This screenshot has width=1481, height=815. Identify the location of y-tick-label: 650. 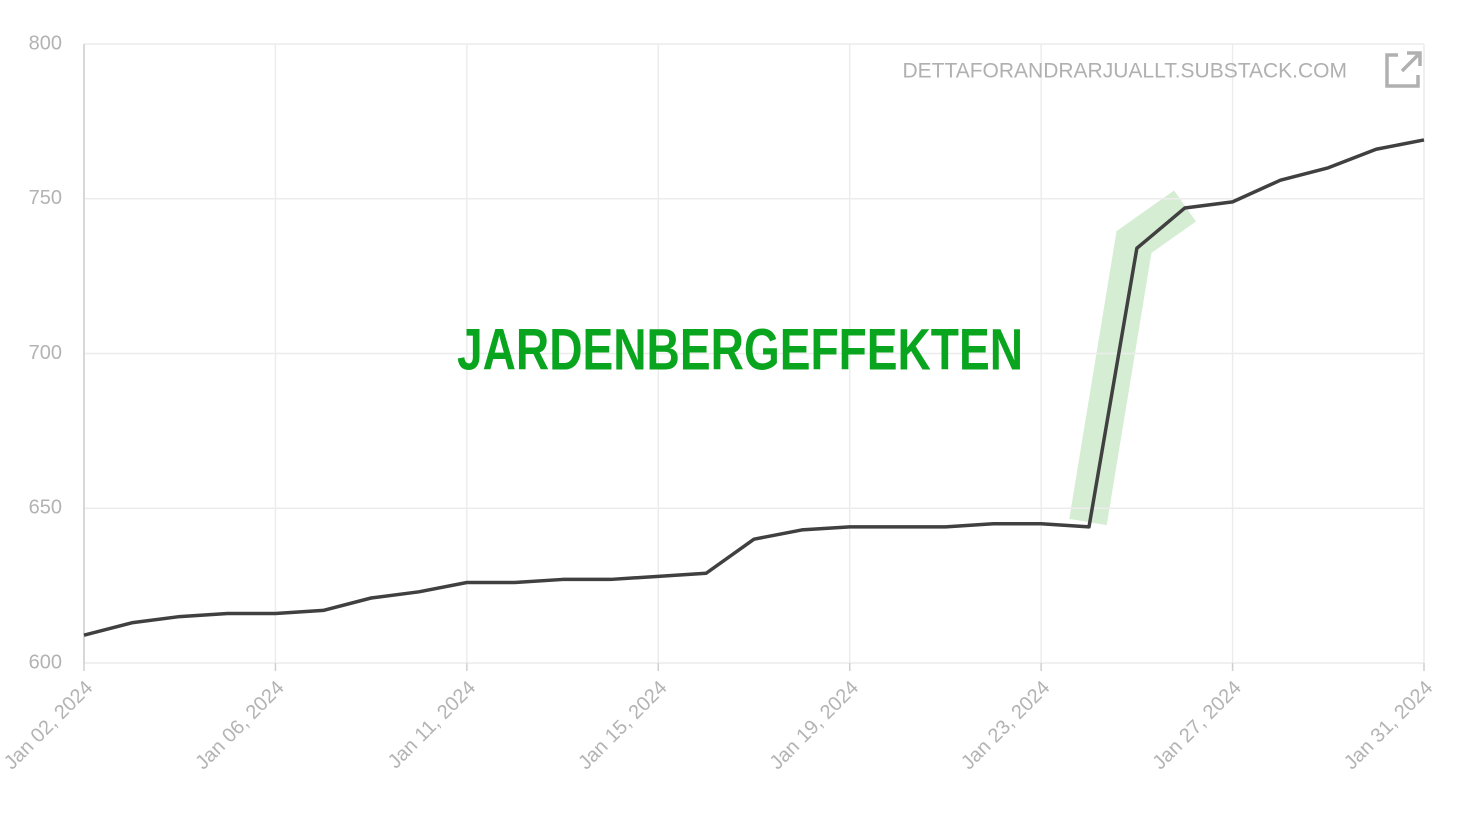
(45, 508).